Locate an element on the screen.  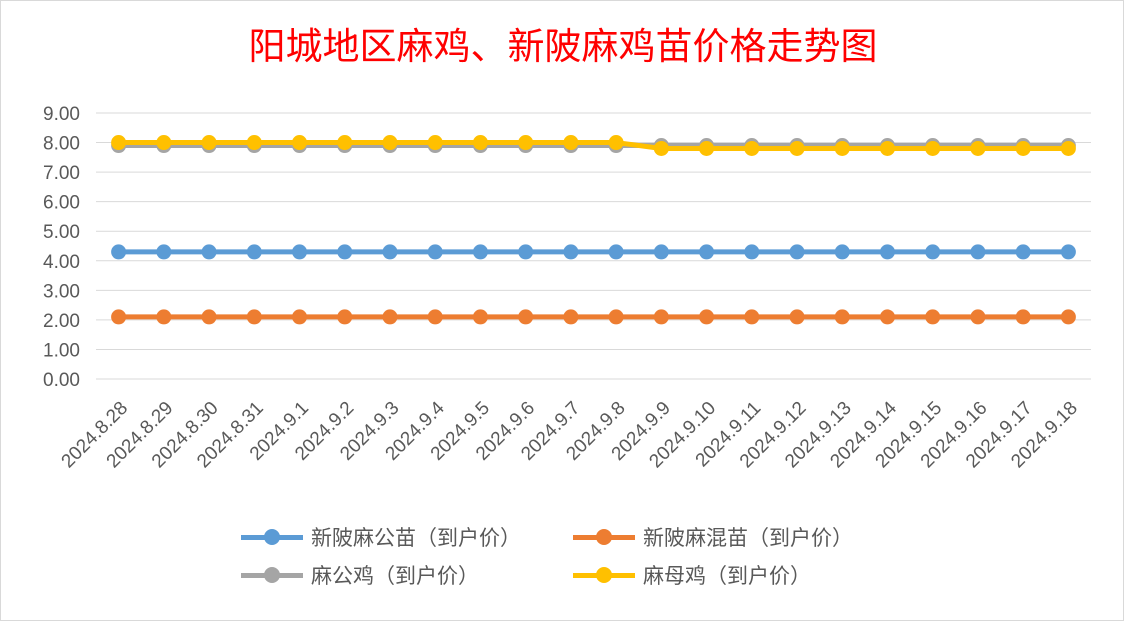
legend-item: 新陂麻公苗（到户价） is located at coordinates (381, 537).